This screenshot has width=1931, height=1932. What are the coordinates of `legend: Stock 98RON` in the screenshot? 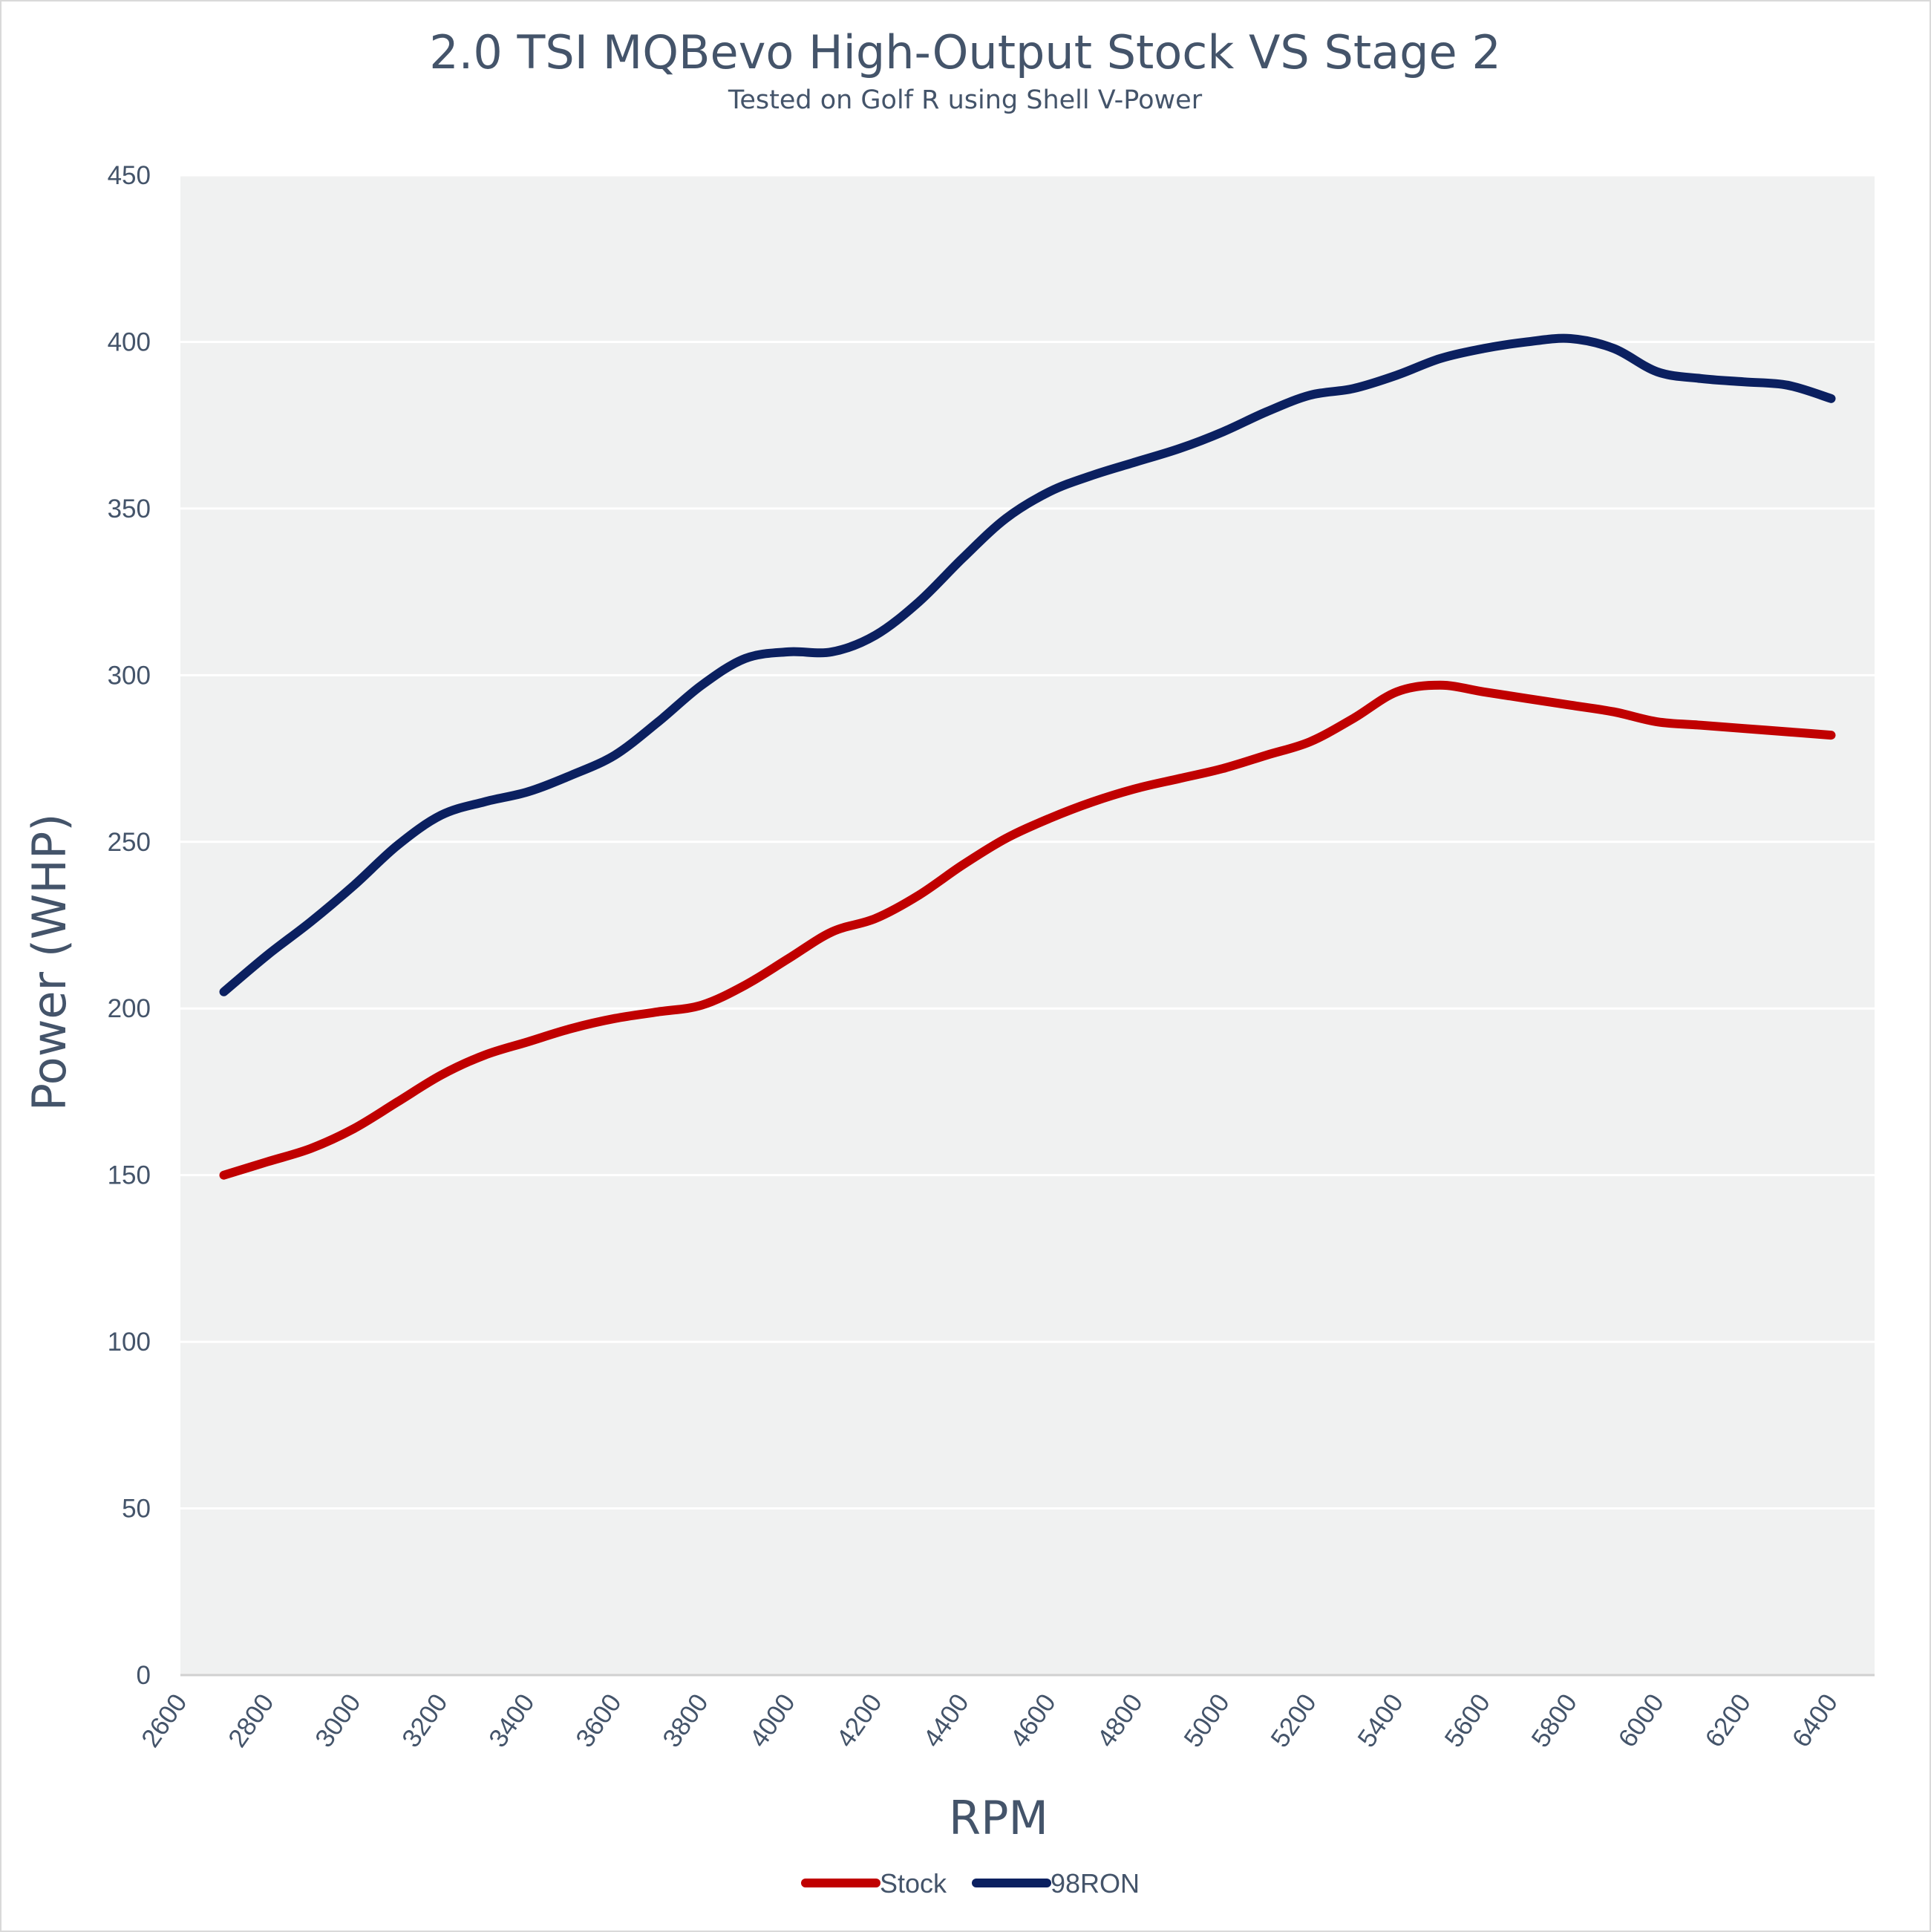 It's located at (970, 1884).